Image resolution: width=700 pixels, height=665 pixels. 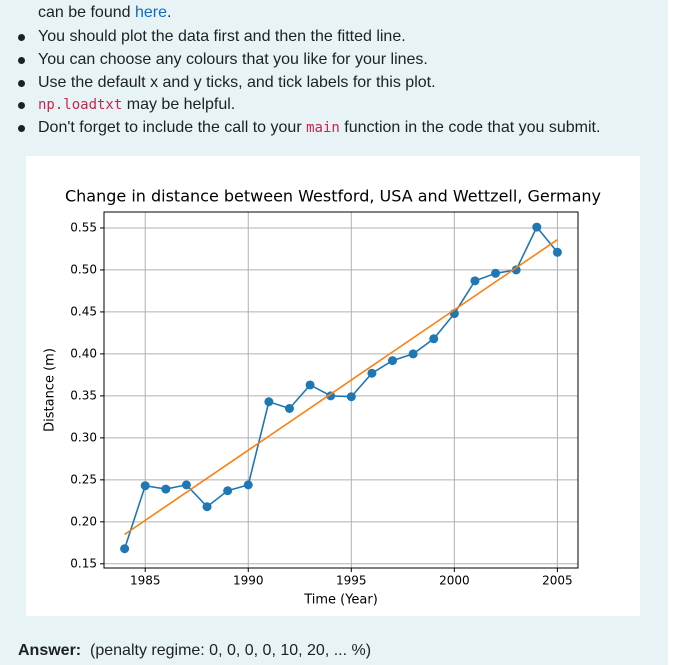 I want to click on x-tick-label: 2000, so click(x=454, y=581).